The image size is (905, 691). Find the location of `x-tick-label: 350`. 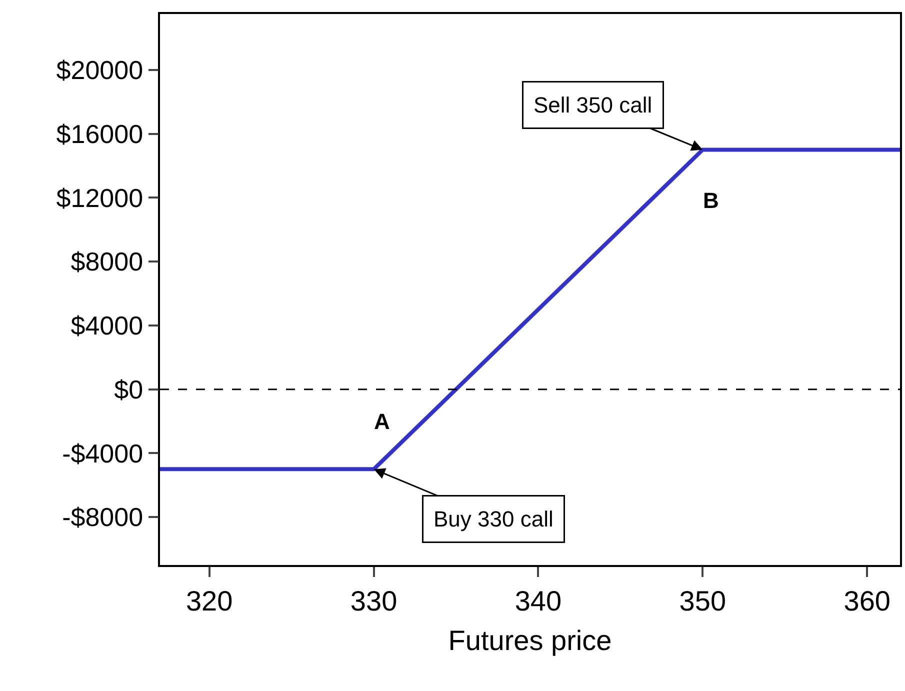

x-tick-label: 350 is located at coordinates (702, 600).